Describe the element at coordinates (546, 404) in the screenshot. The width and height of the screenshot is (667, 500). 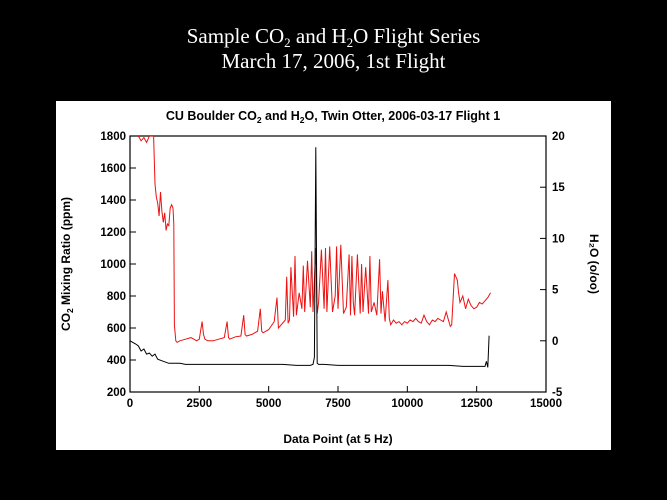
I see `x-tick-label: 15000` at that location.